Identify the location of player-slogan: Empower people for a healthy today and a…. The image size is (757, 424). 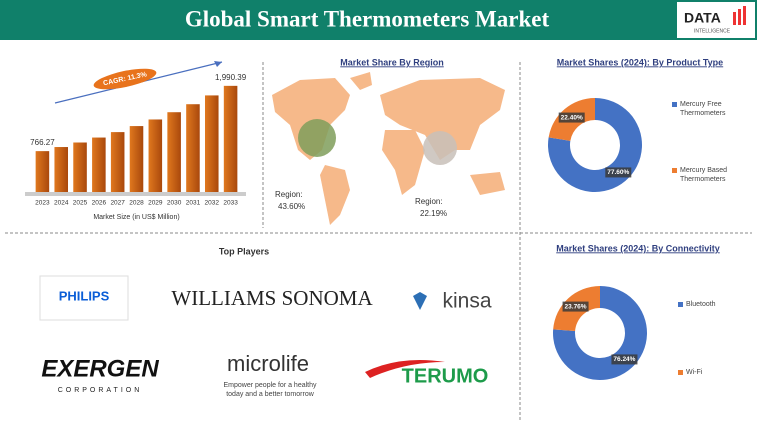
(270, 390).